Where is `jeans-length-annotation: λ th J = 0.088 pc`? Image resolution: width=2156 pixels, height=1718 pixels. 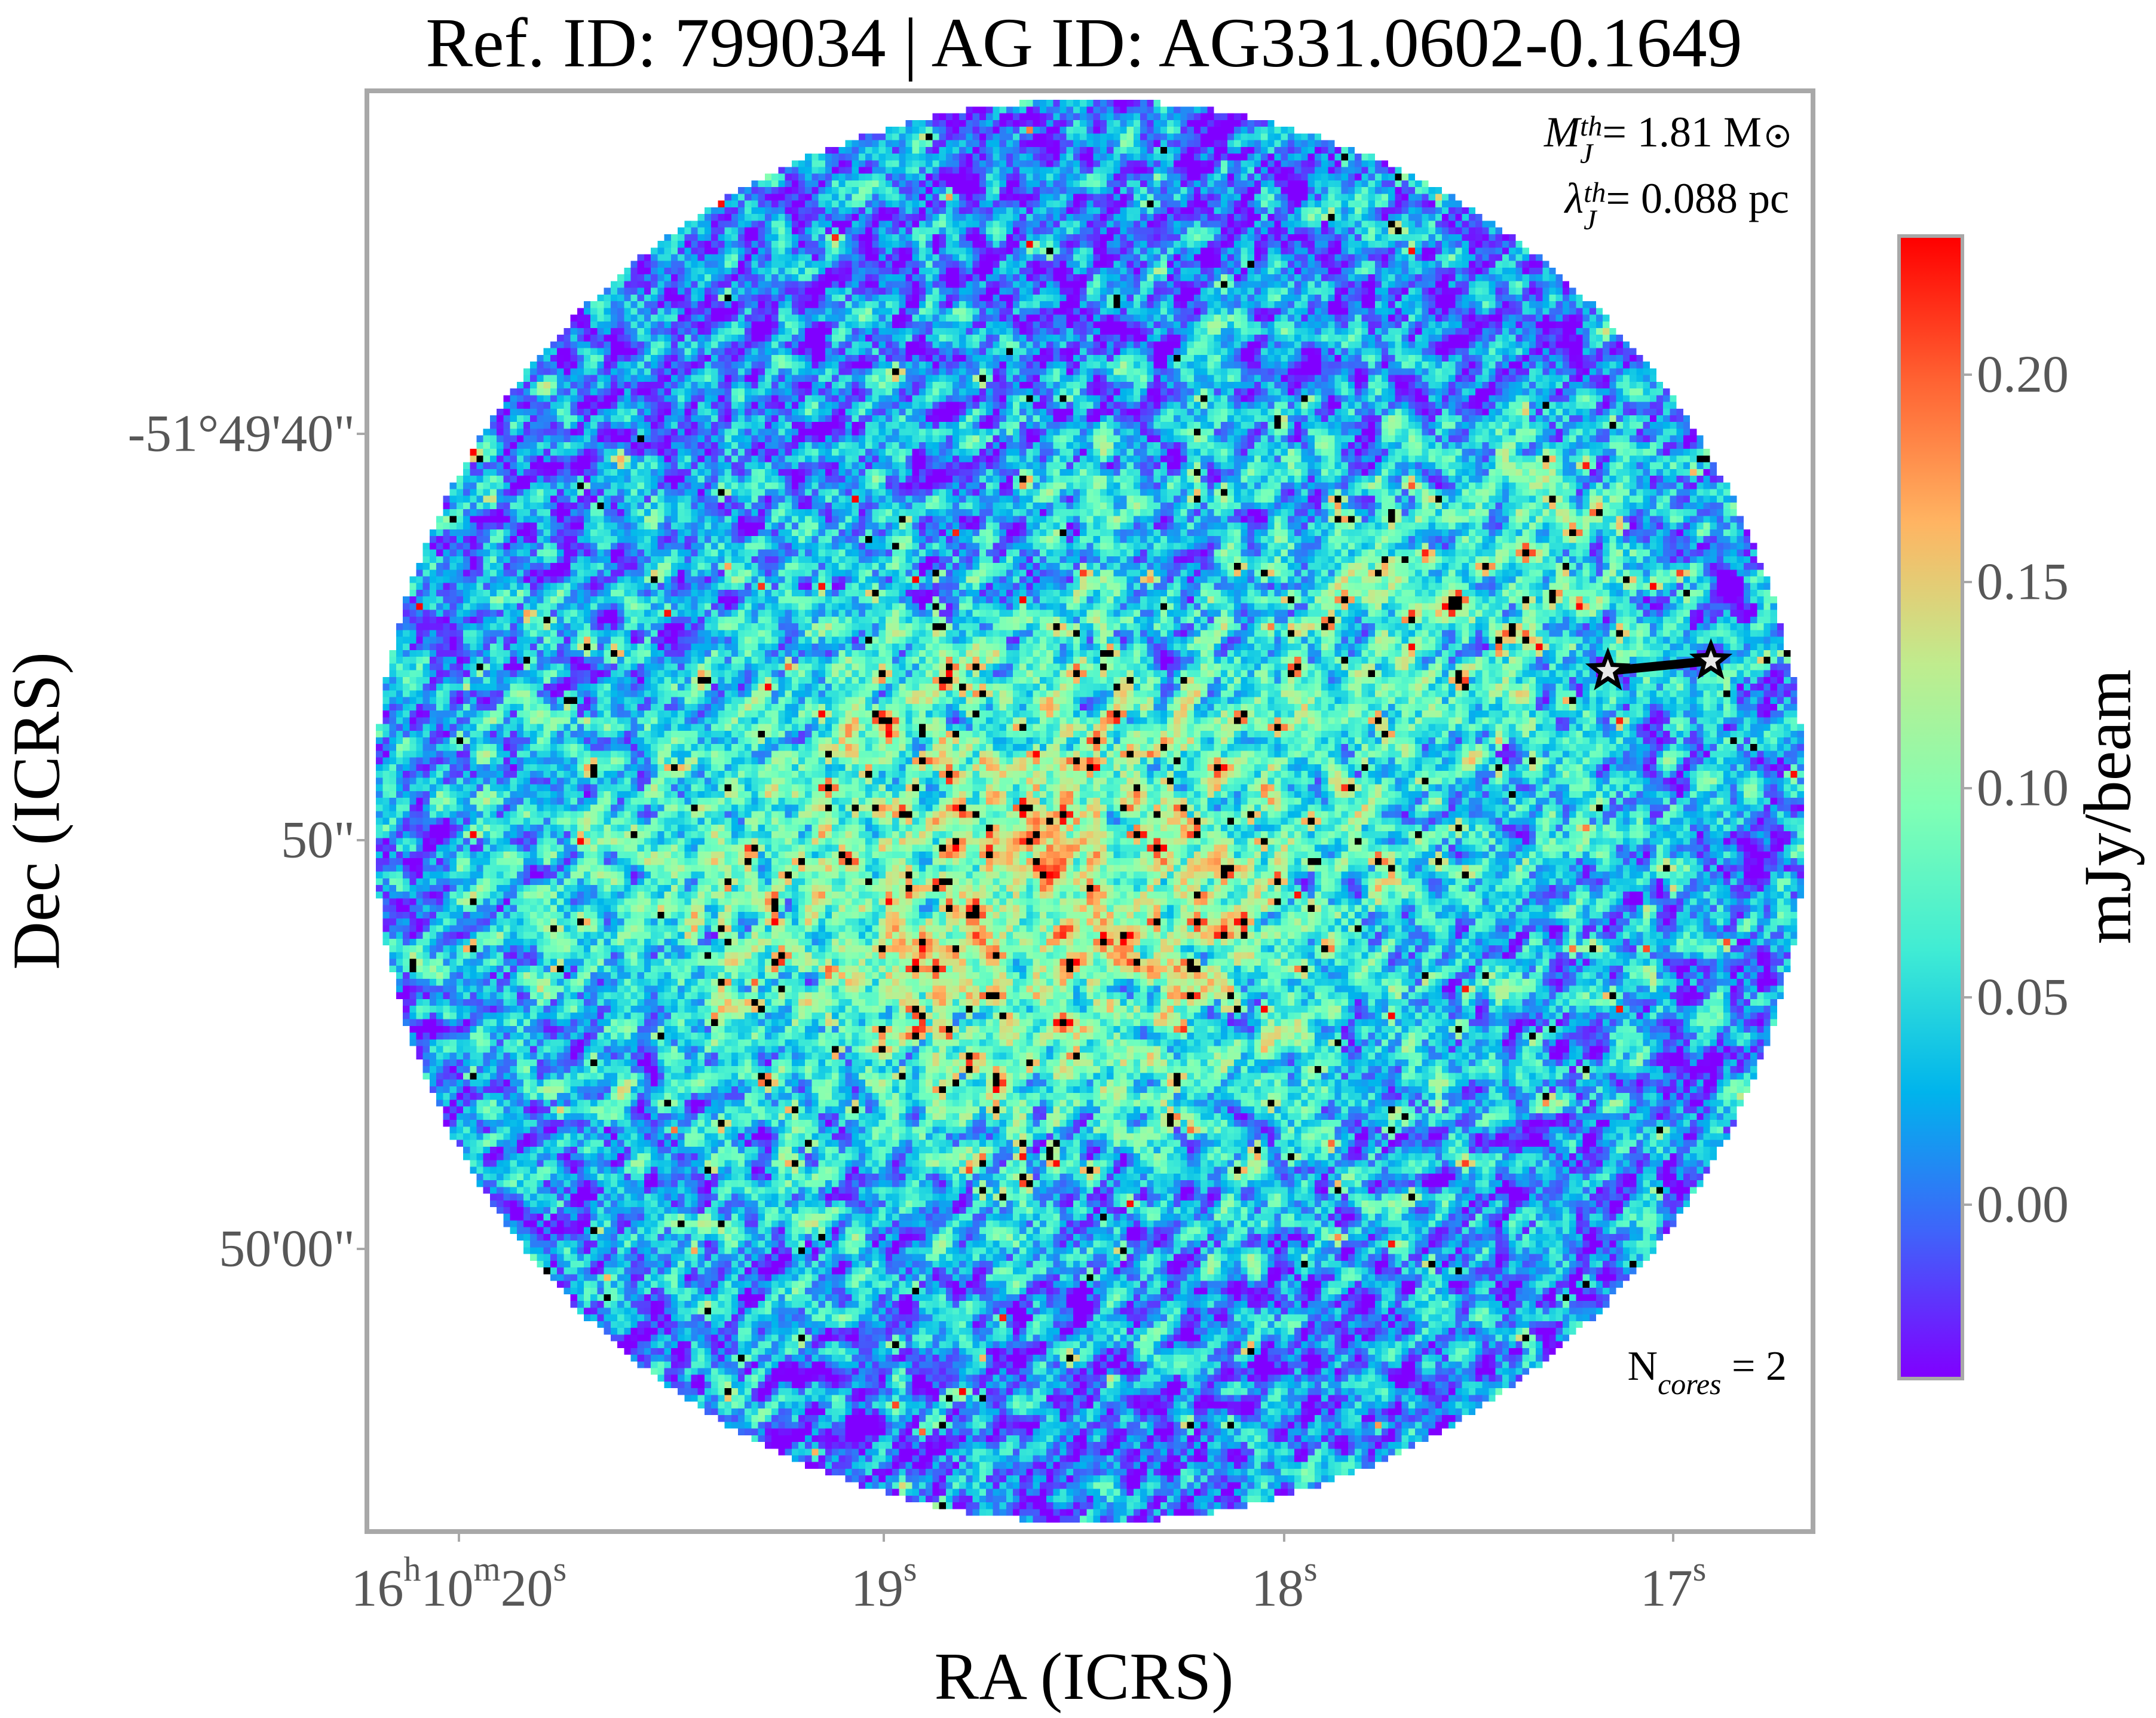
jeans-length-annotation: λ th J = 0.088 pc is located at coordinates (1666, 202).